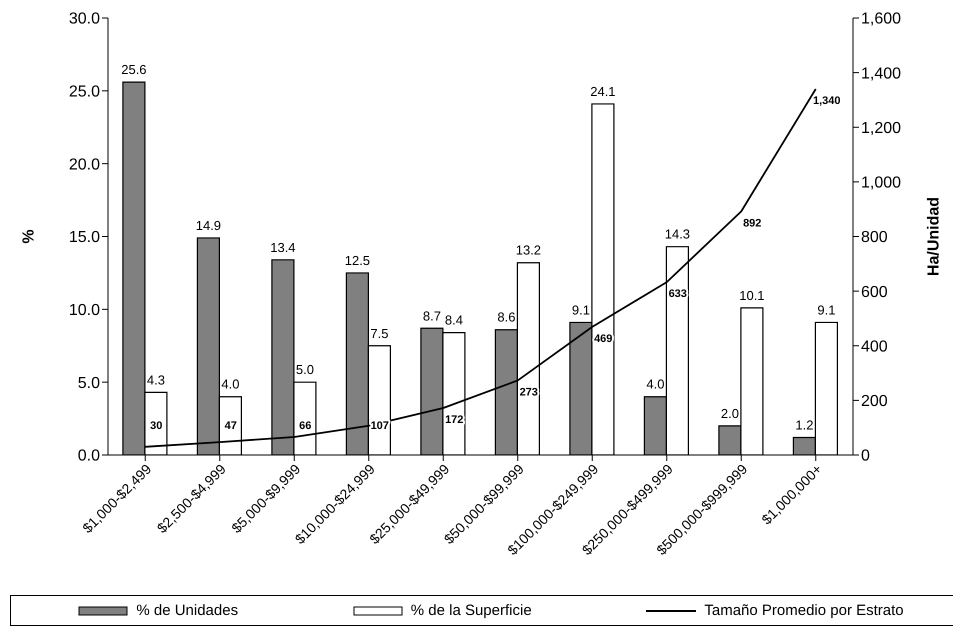 The width and height of the screenshot is (953, 644). What do you see at coordinates (155, 380) in the screenshot?
I see `data-label: 4.3` at bounding box center [155, 380].